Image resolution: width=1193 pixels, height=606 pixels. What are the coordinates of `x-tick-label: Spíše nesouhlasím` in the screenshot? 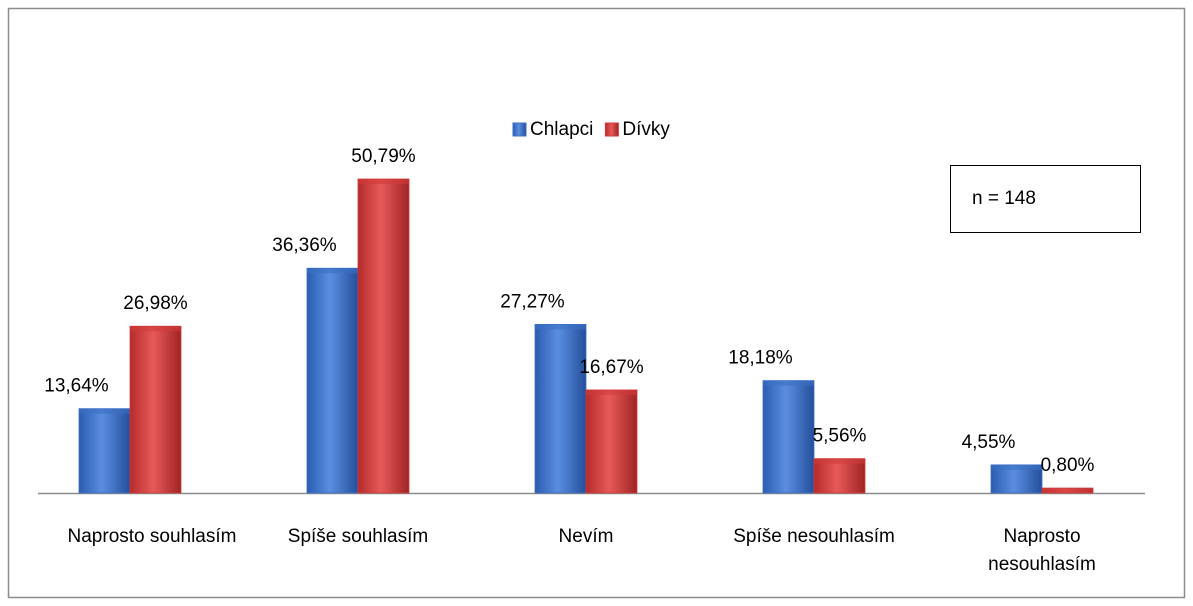 It's located at (814, 536).